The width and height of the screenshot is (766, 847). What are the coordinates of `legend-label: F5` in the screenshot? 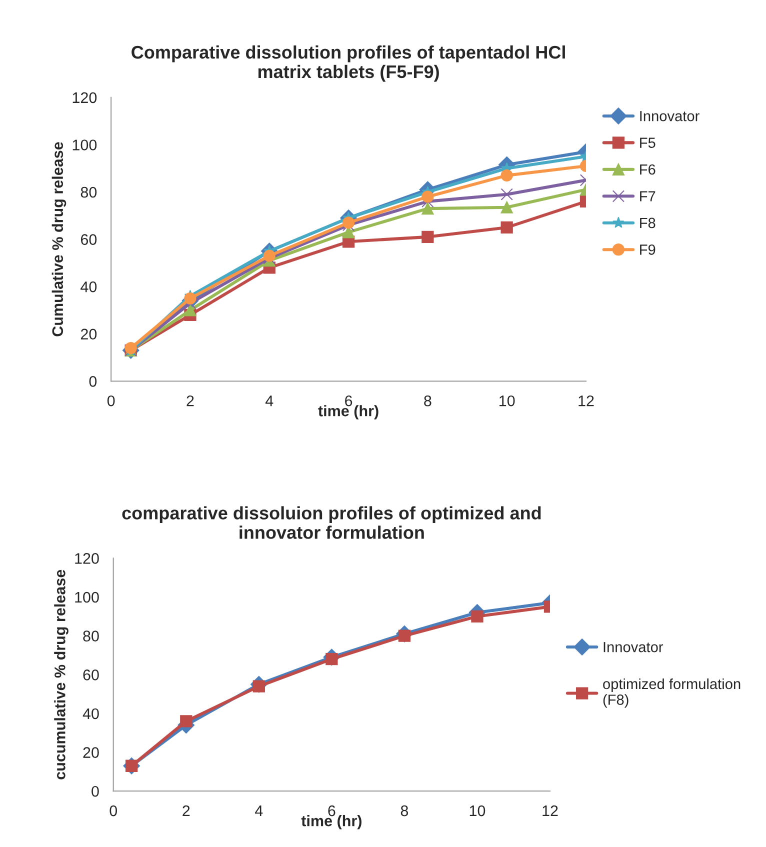 It's located at (648, 143).